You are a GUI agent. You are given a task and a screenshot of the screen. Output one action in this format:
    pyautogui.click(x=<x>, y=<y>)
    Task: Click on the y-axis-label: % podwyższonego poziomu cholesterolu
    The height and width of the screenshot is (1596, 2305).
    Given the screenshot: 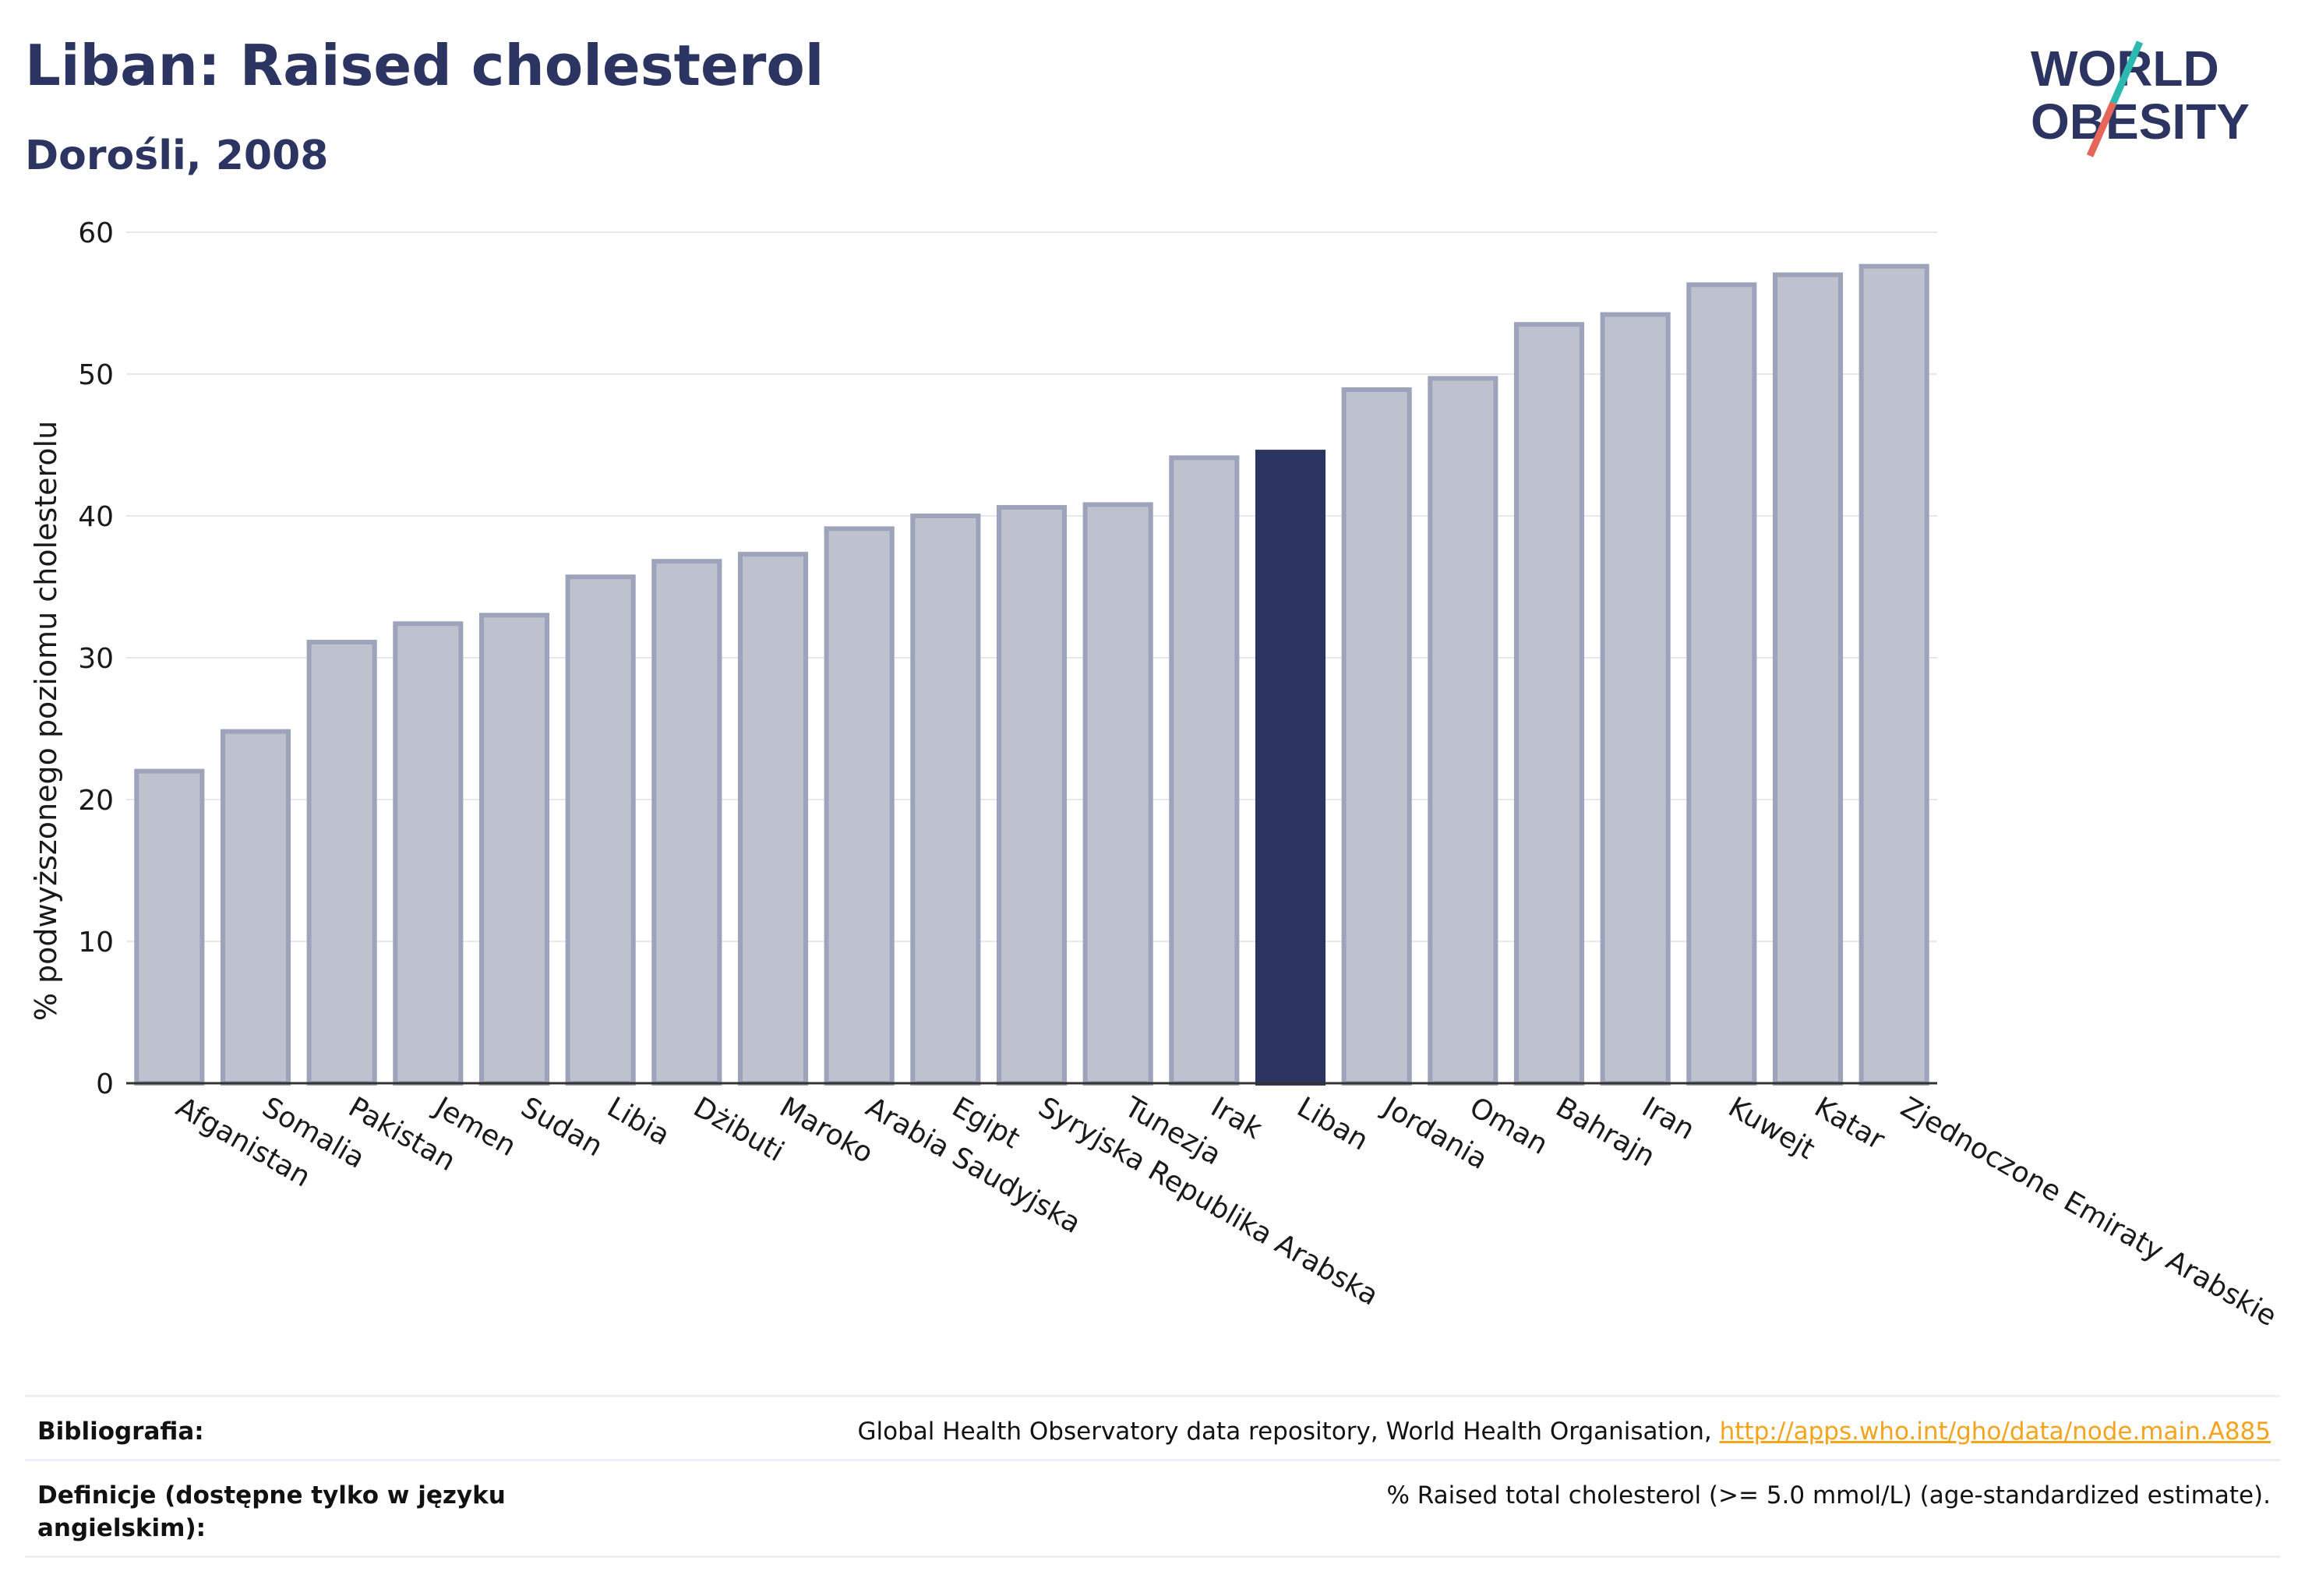 What is the action you would take?
    pyautogui.click(x=46, y=721)
    